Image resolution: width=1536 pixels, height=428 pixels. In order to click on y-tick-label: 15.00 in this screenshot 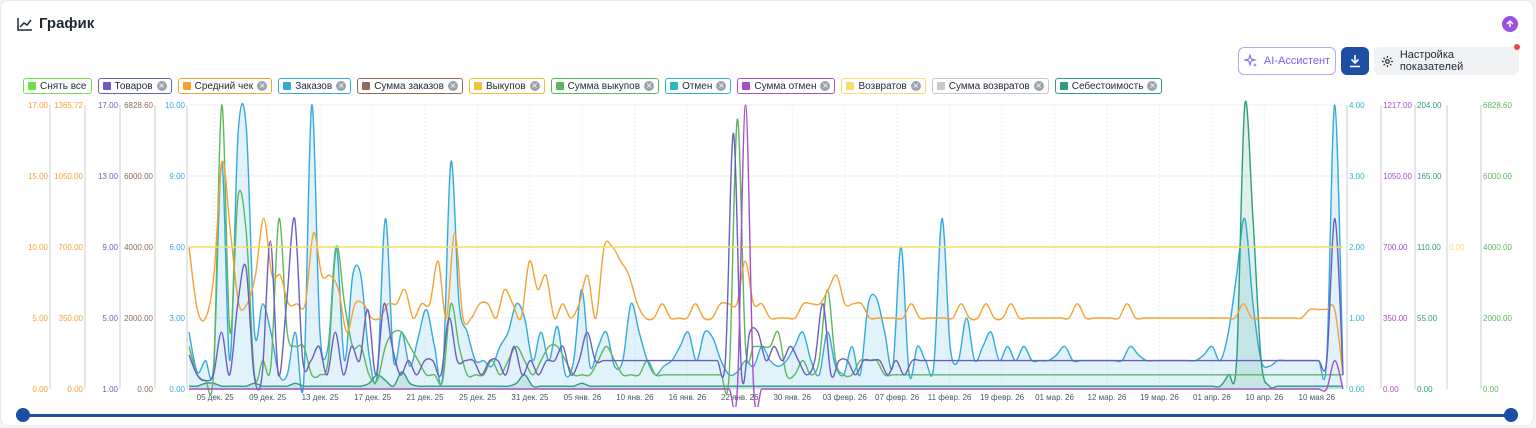, I will do `click(38, 176)`.